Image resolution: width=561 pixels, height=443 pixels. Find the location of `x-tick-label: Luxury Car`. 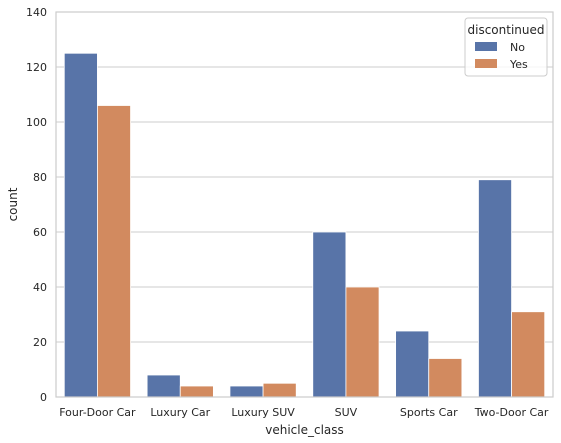

x-tick-label: Luxury Car is located at coordinates (180, 412).